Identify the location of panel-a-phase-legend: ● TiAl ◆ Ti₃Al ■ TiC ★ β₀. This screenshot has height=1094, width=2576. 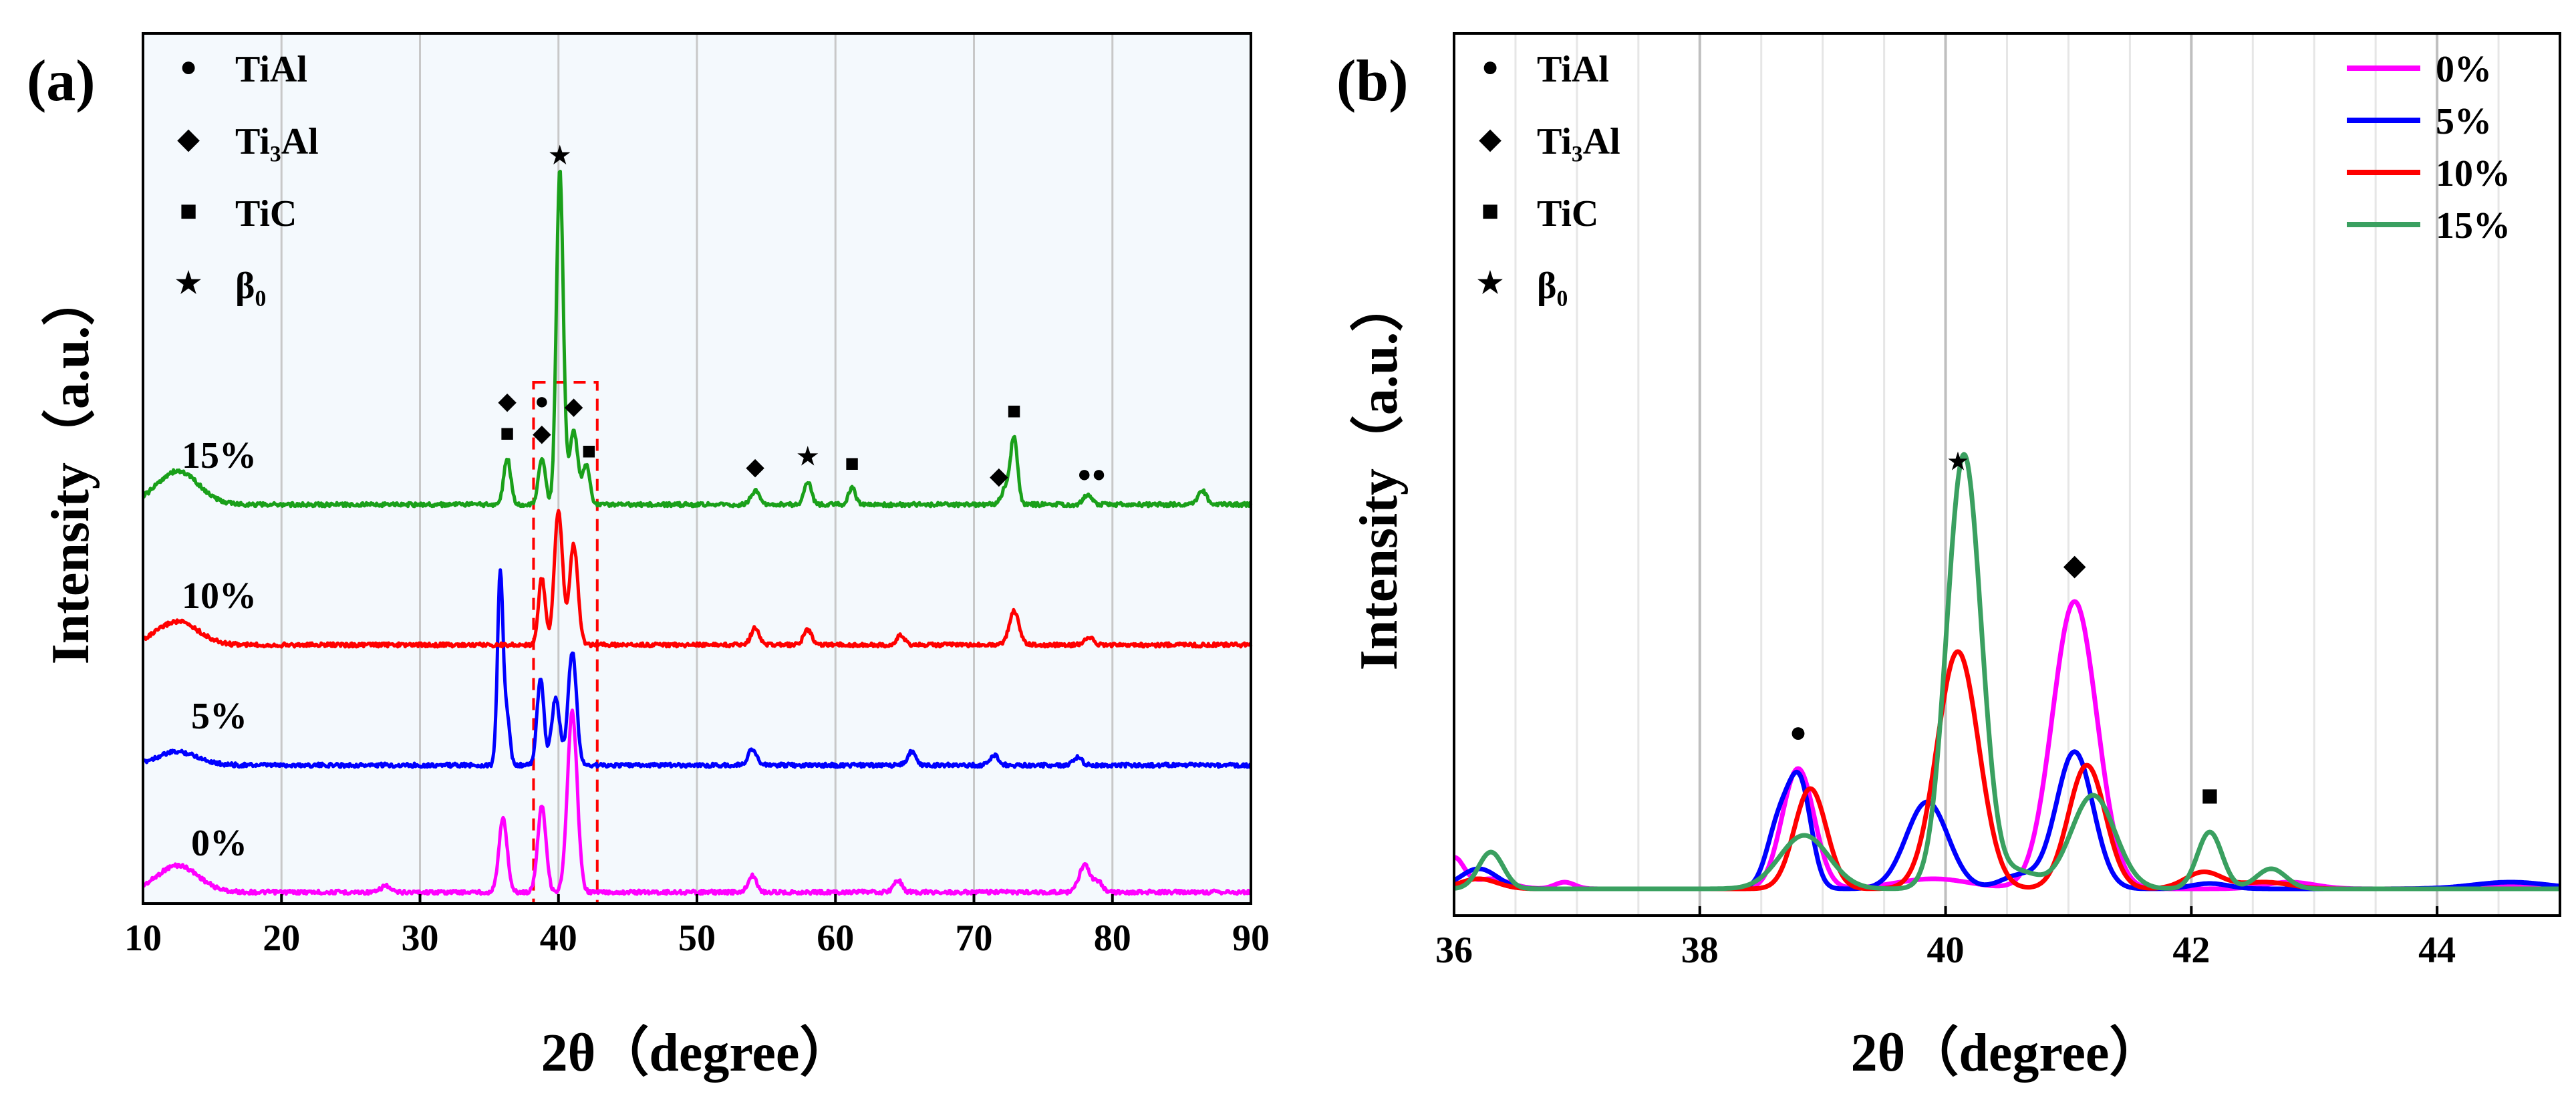
(246, 178).